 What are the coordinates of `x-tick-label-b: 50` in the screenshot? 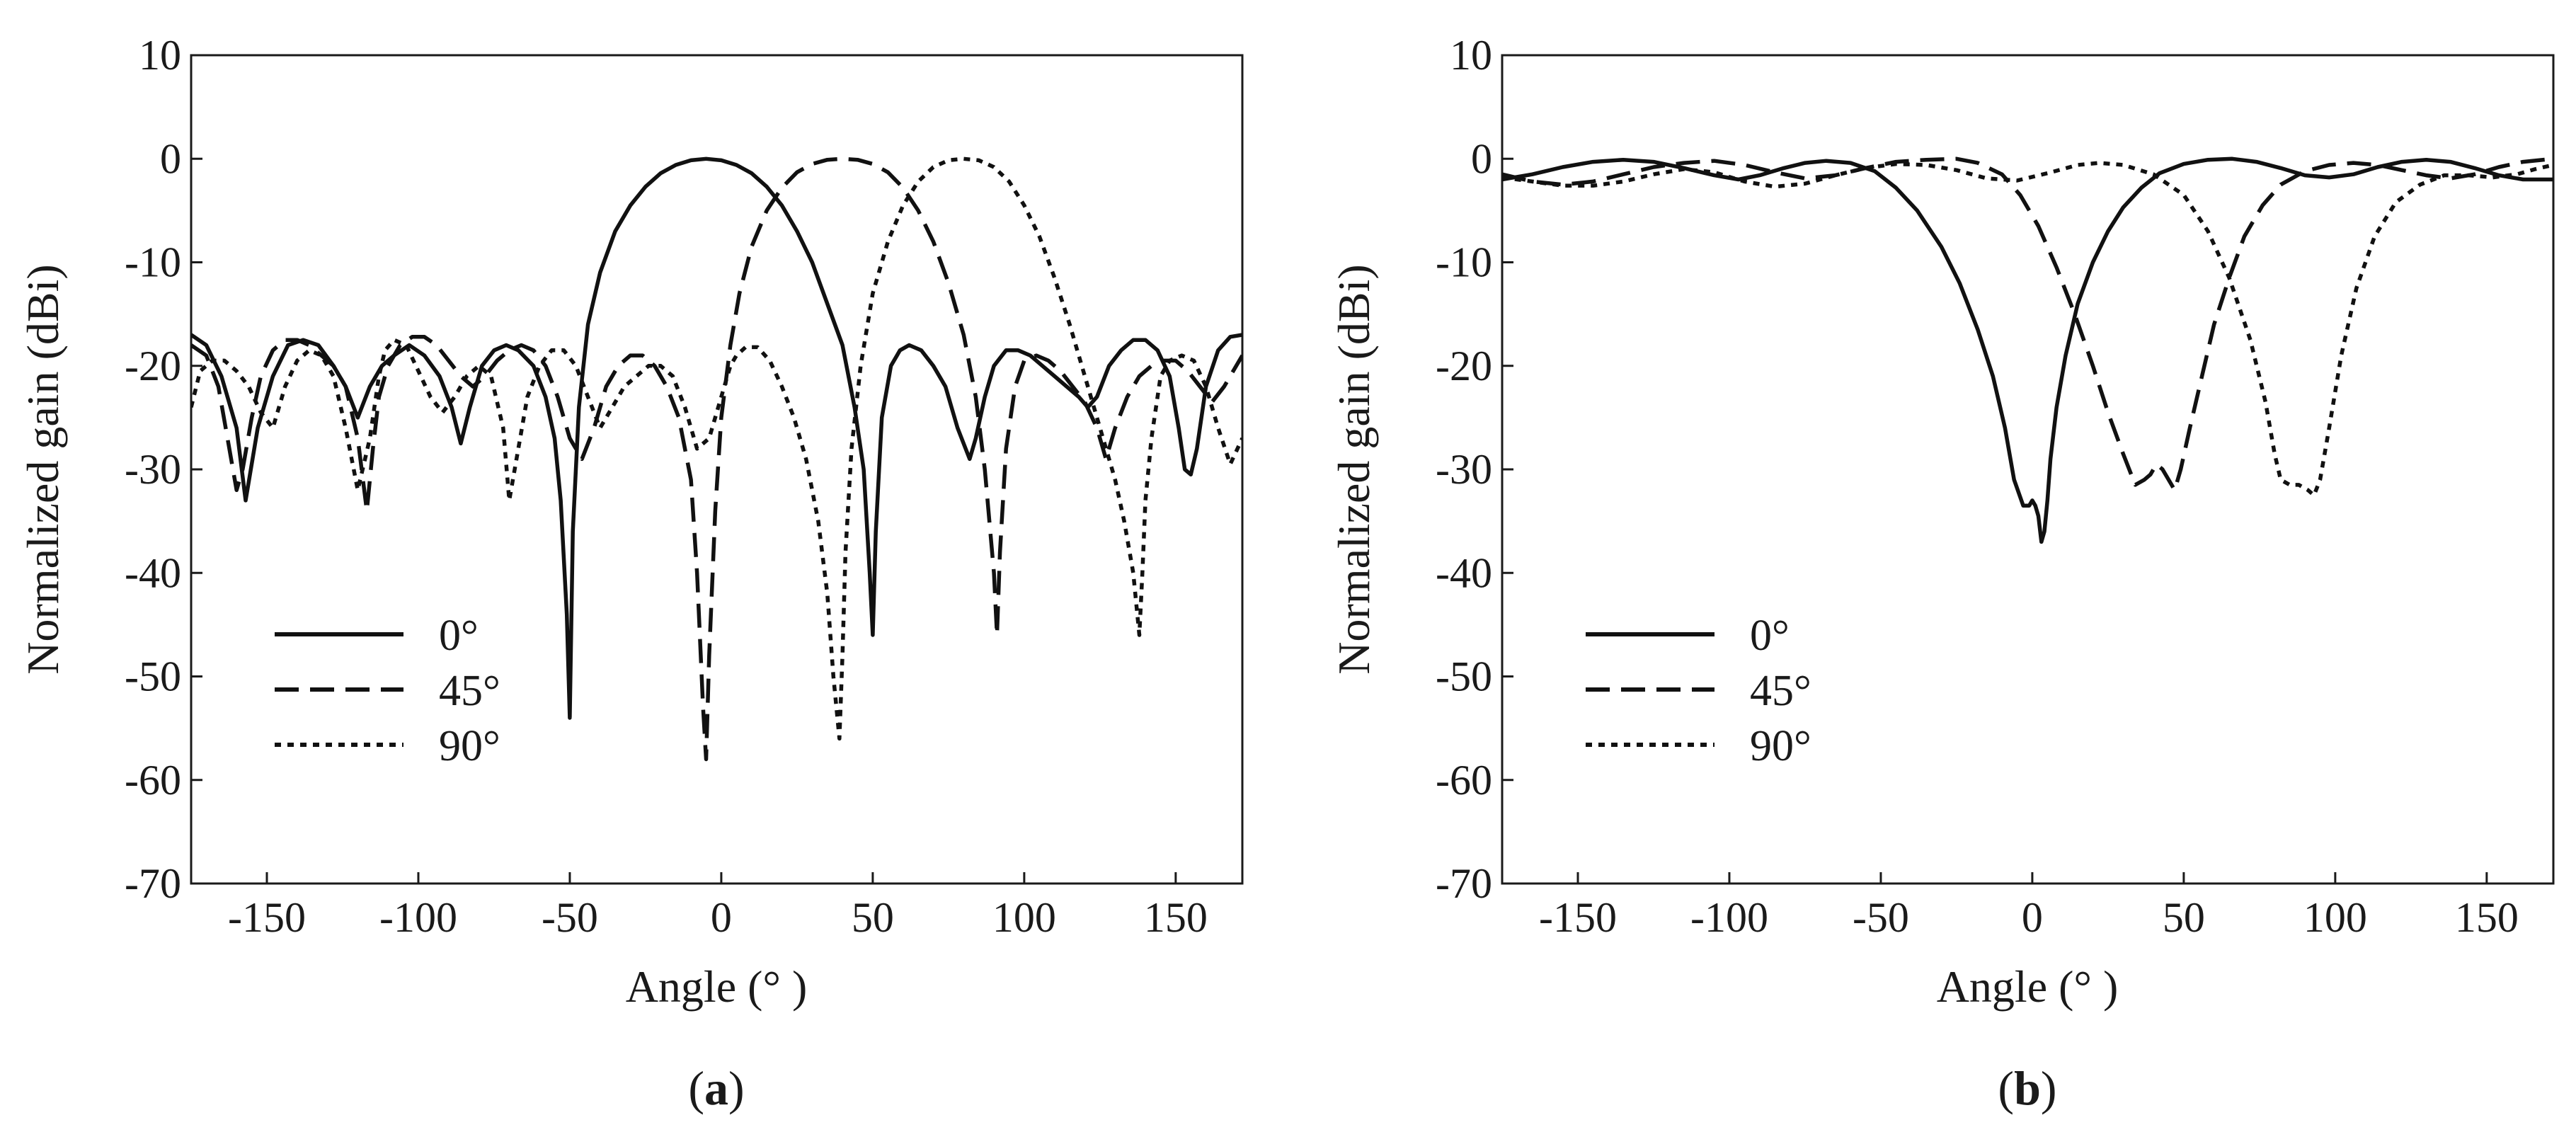 It's located at (2184, 918).